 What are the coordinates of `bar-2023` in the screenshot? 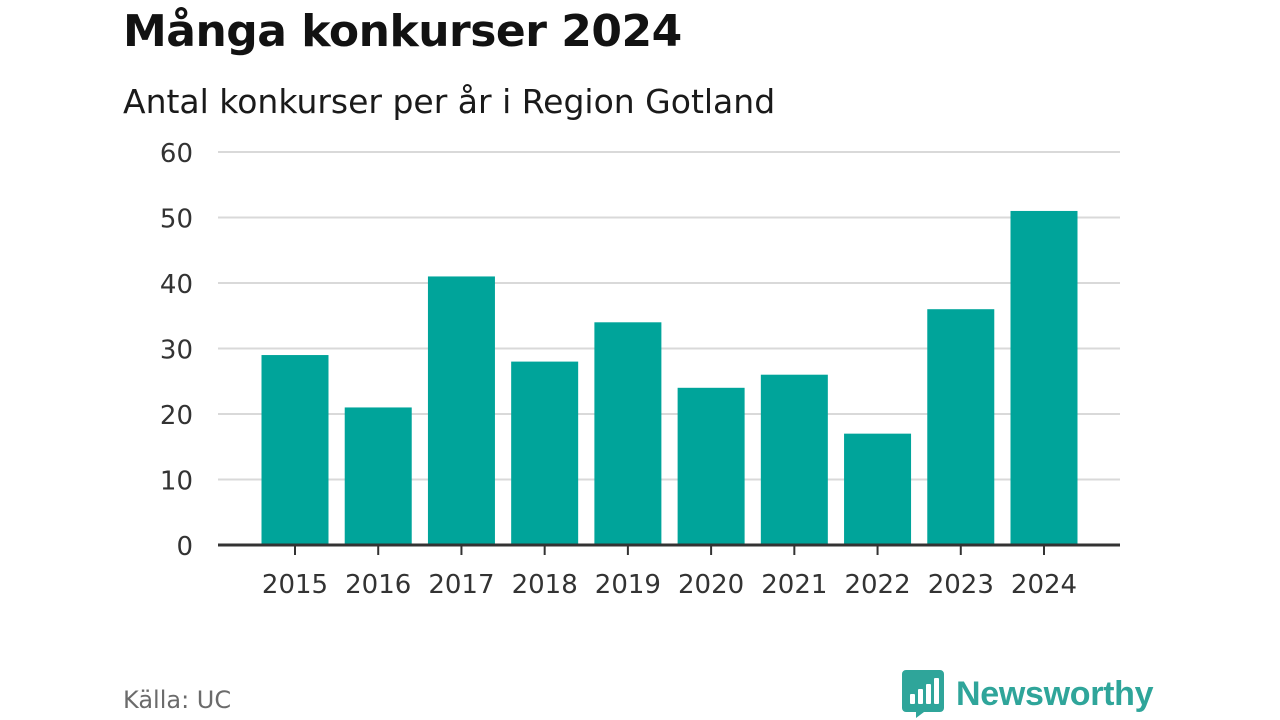 It's located at (961, 427).